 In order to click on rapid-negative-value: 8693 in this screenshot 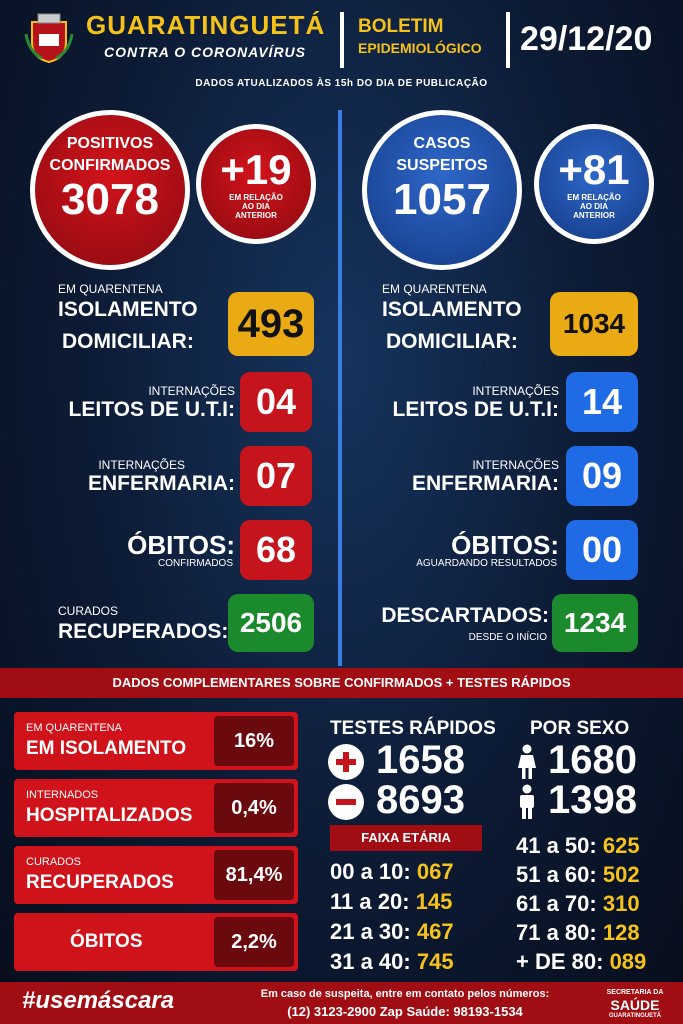, I will do `click(420, 800)`.